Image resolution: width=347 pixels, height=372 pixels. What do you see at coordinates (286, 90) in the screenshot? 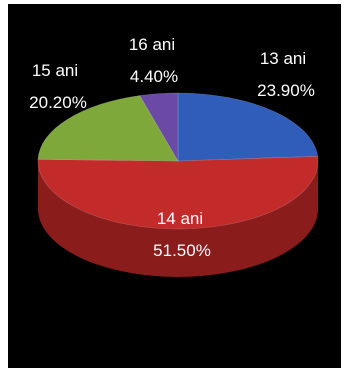
I see `slice-value-13-ani: 23.90%` at bounding box center [286, 90].